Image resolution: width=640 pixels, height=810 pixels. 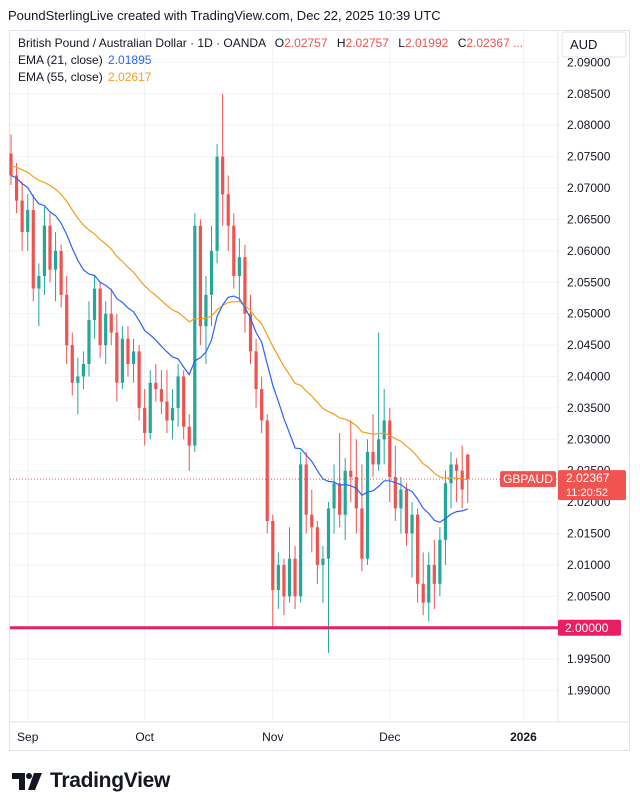 I want to click on y-tick-label: 2.06500, so click(x=589, y=219).